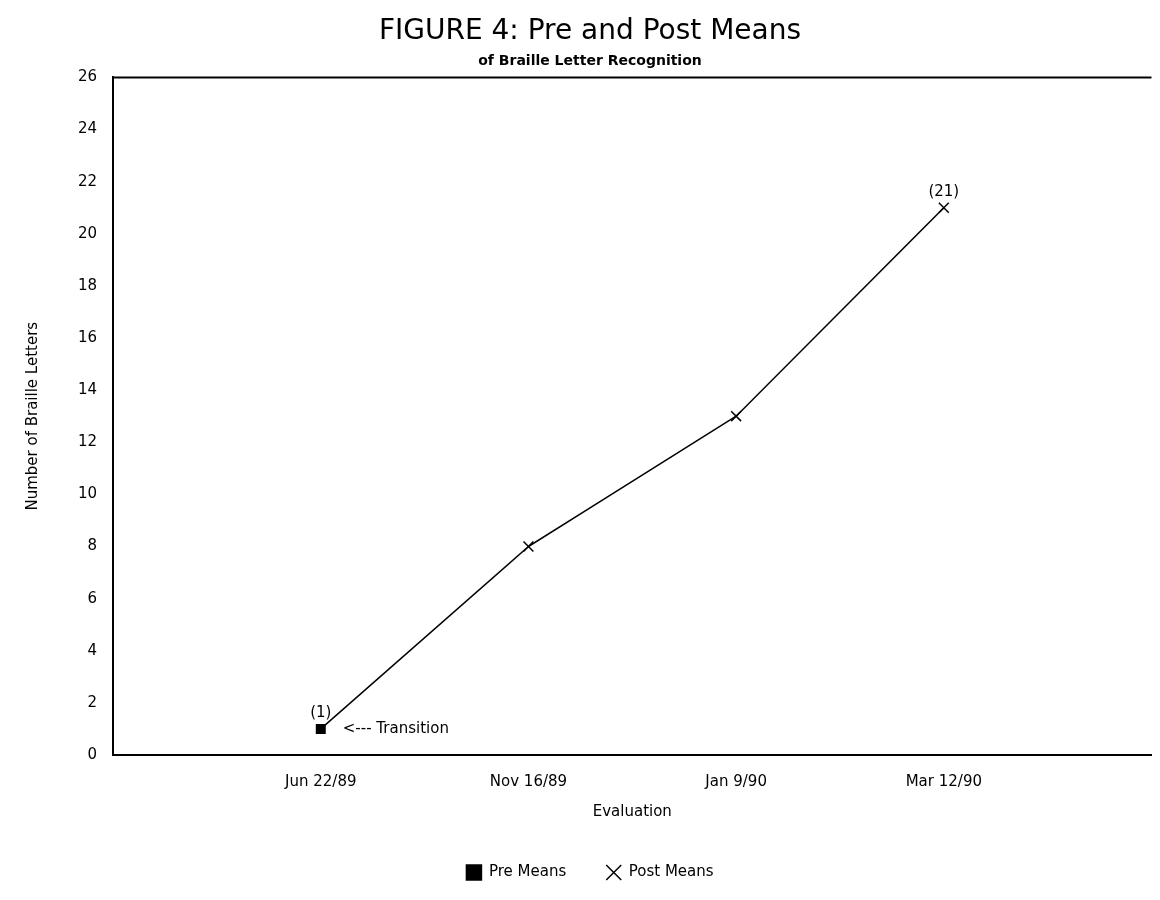  Describe the element at coordinates (527, 871) in the screenshot. I see `legend-label: Pre Means` at that location.